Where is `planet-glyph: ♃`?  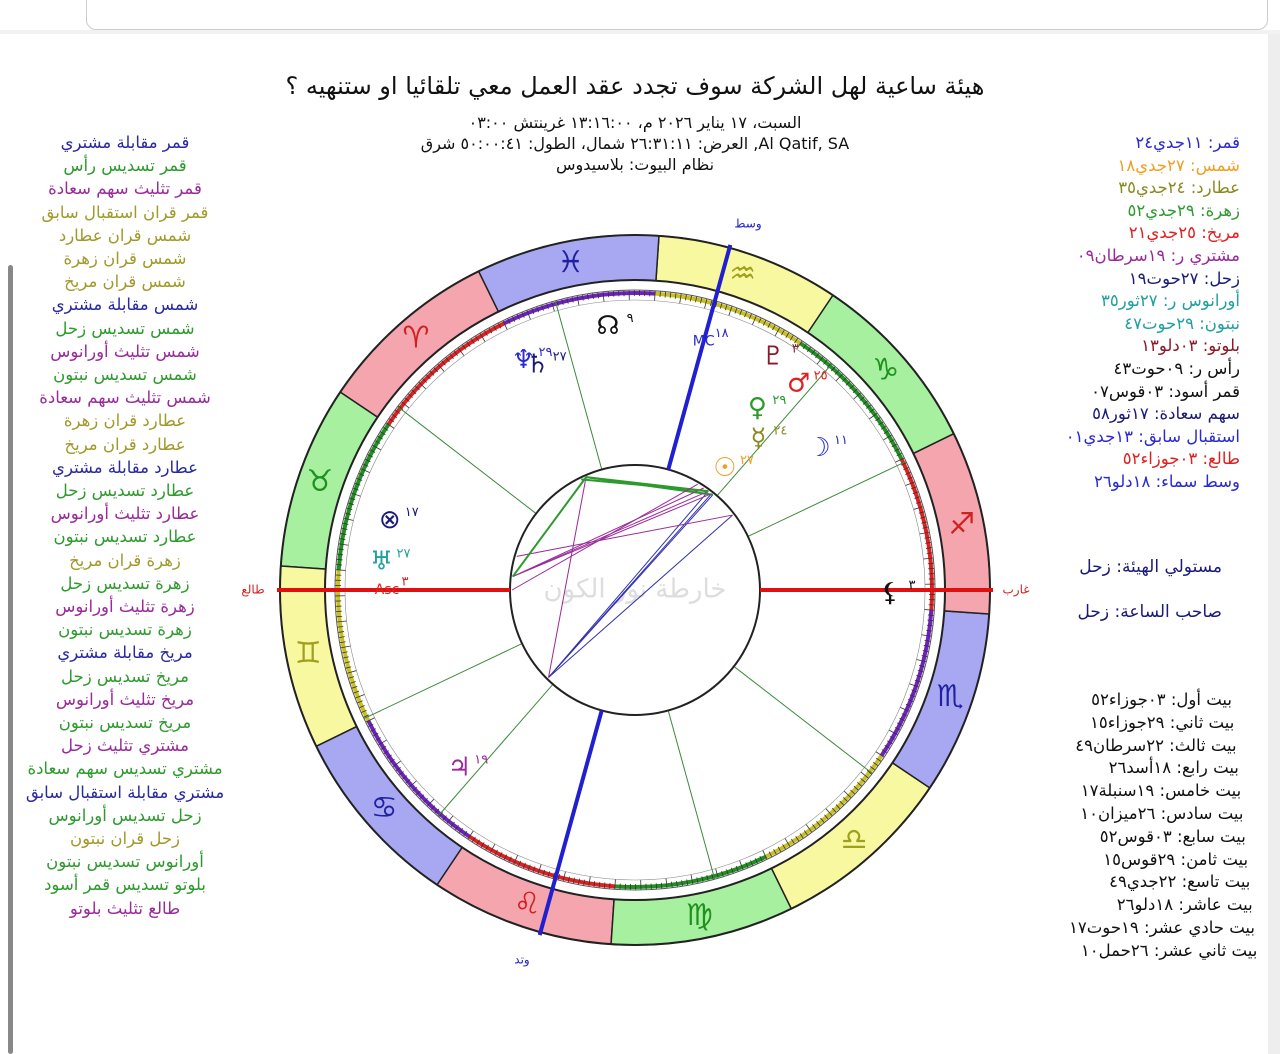
planet-glyph: ♃ is located at coordinates (459, 767).